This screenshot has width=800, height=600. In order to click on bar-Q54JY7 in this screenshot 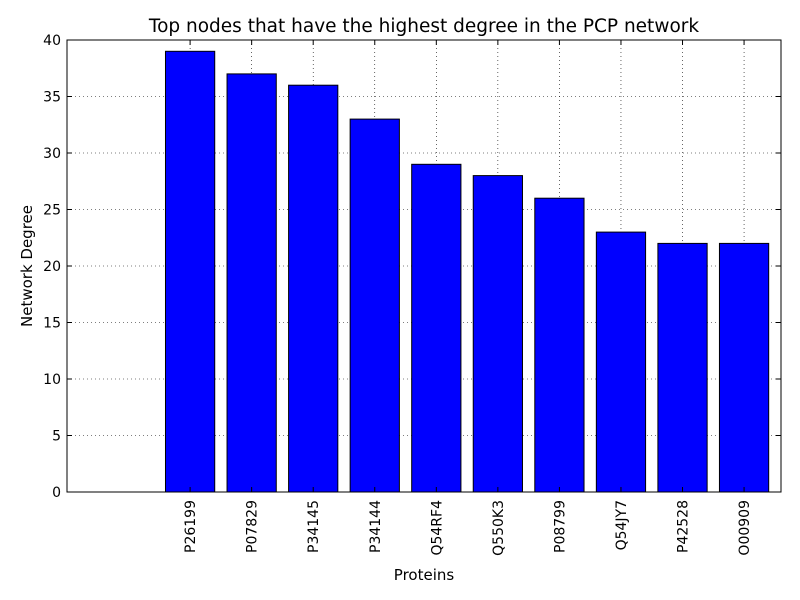, I will do `click(621, 362)`.